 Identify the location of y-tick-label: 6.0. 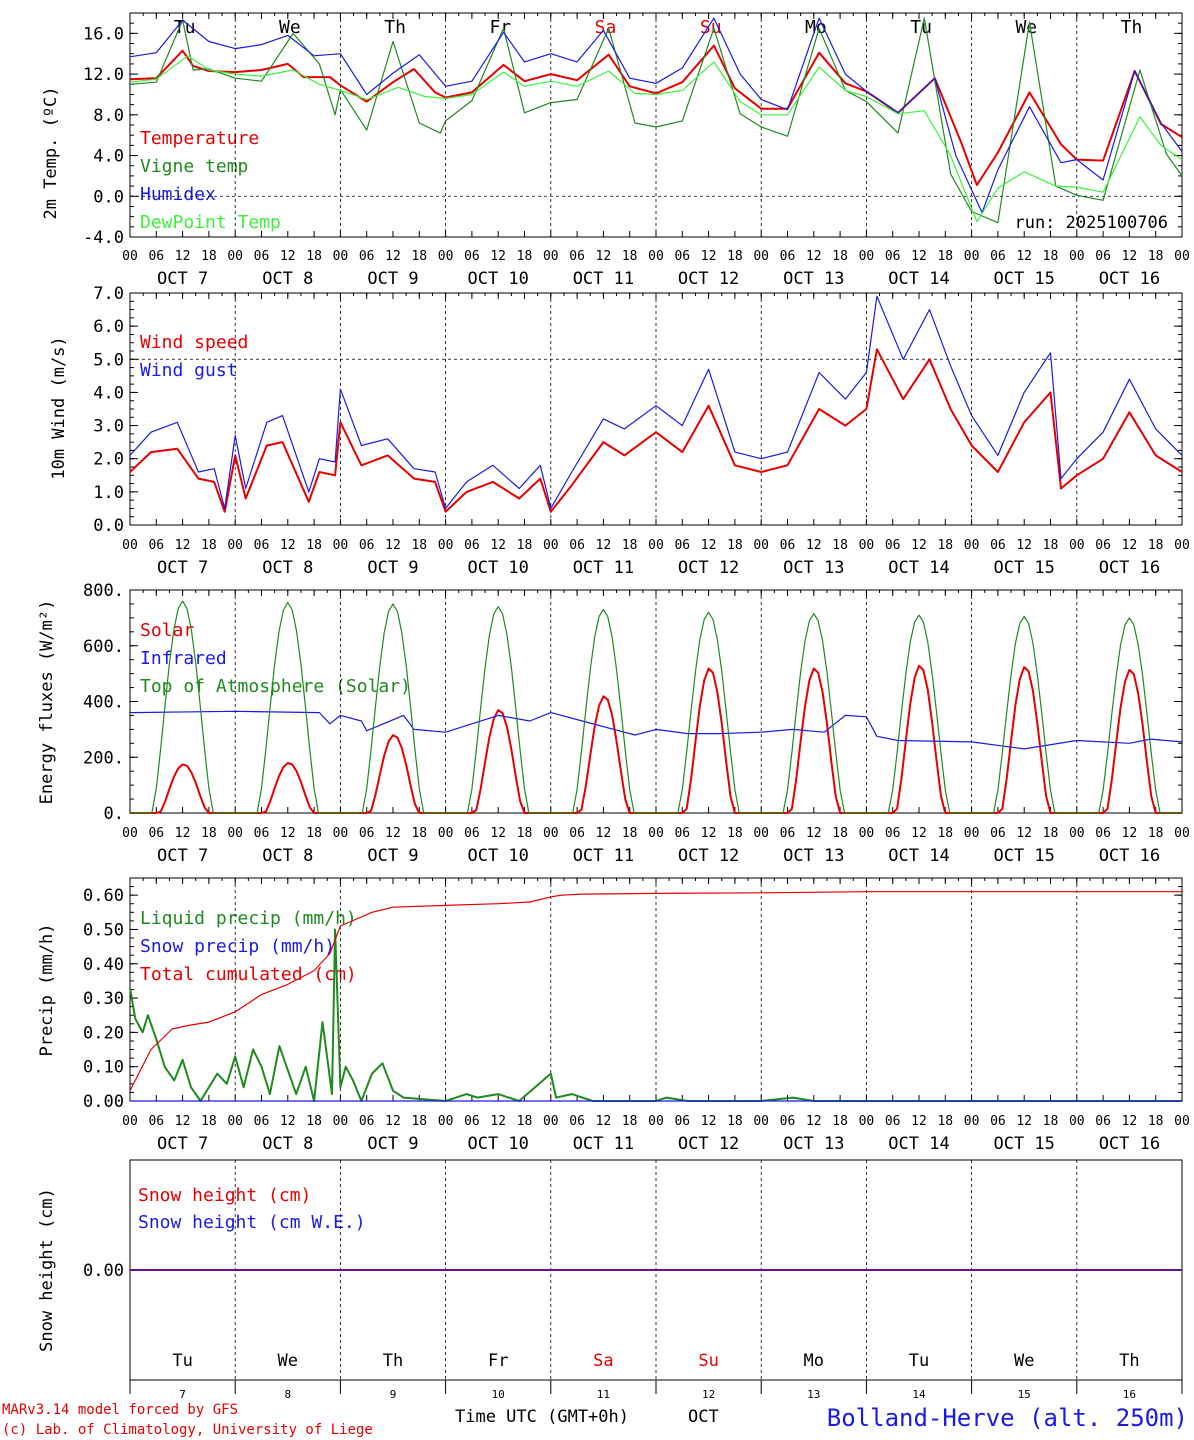
(108, 327).